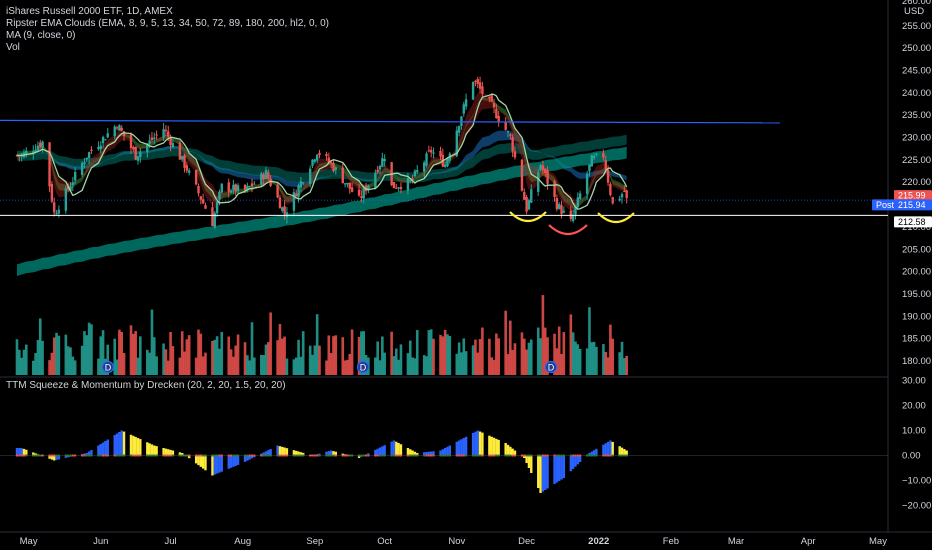 The width and height of the screenshot is (932, 550). I want to click on price-tag-label: 215.99, so click(912, 196).